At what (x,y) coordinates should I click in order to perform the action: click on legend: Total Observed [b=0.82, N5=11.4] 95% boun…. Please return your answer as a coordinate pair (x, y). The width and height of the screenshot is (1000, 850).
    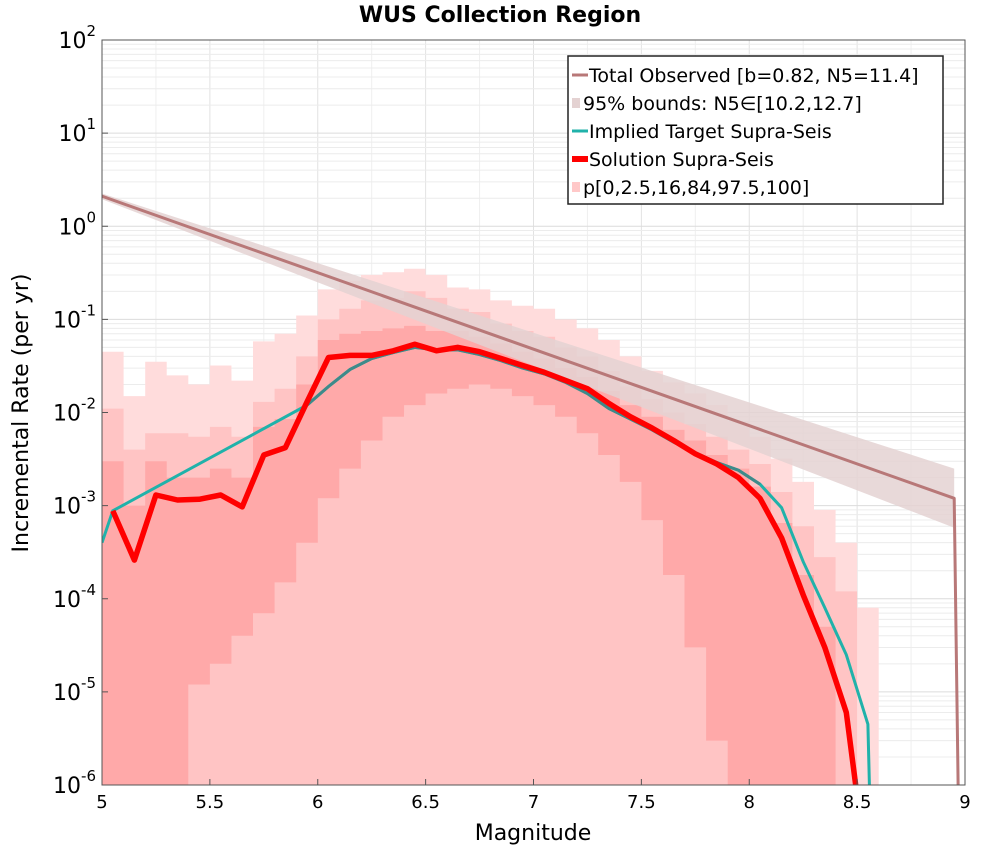
    Looking at the image, I should click on (755, 130).